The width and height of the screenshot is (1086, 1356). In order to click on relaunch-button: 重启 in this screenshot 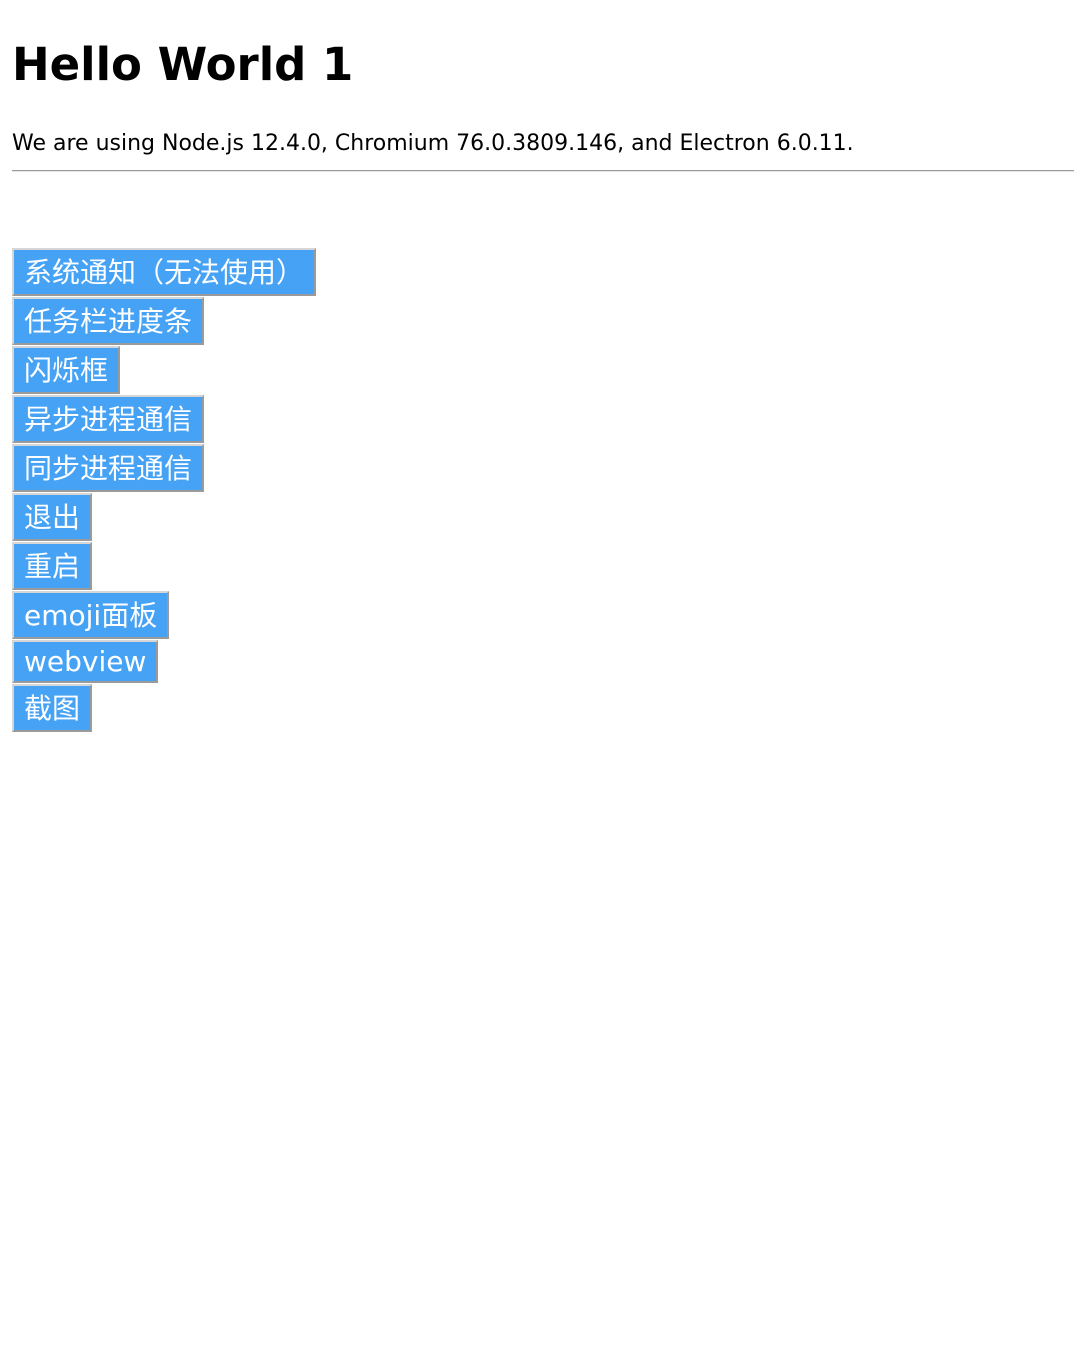, I will do `click(52, 566)`.